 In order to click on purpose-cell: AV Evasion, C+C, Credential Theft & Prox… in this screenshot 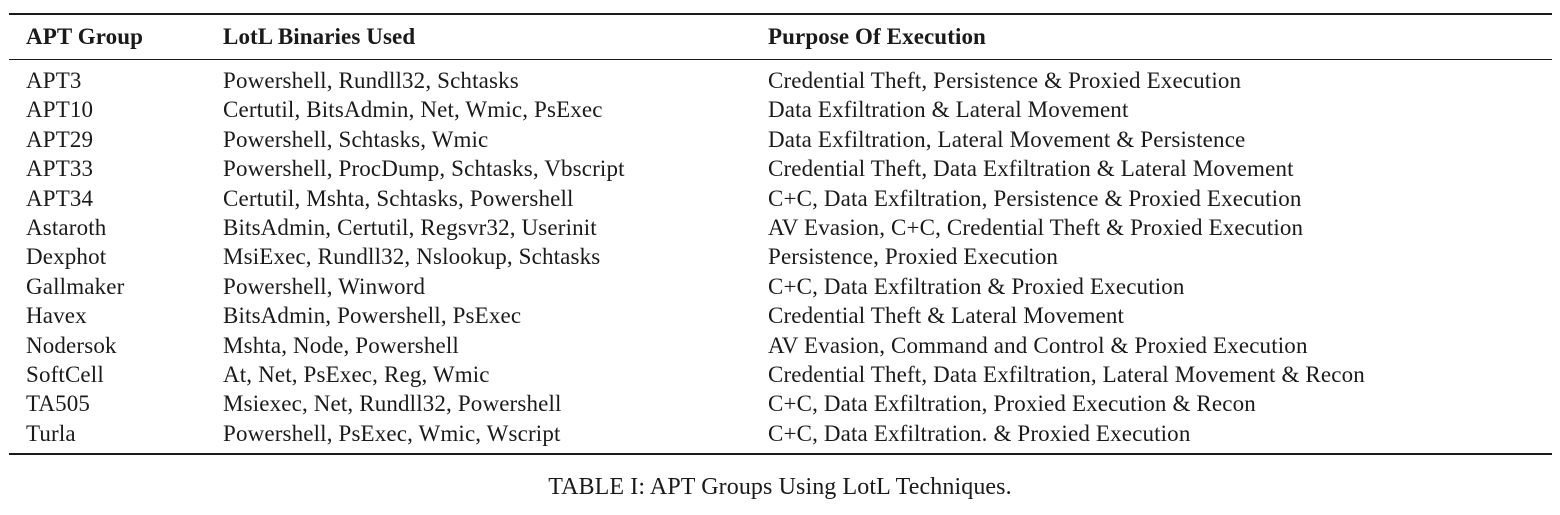, I will do `click(1036, 228)`.